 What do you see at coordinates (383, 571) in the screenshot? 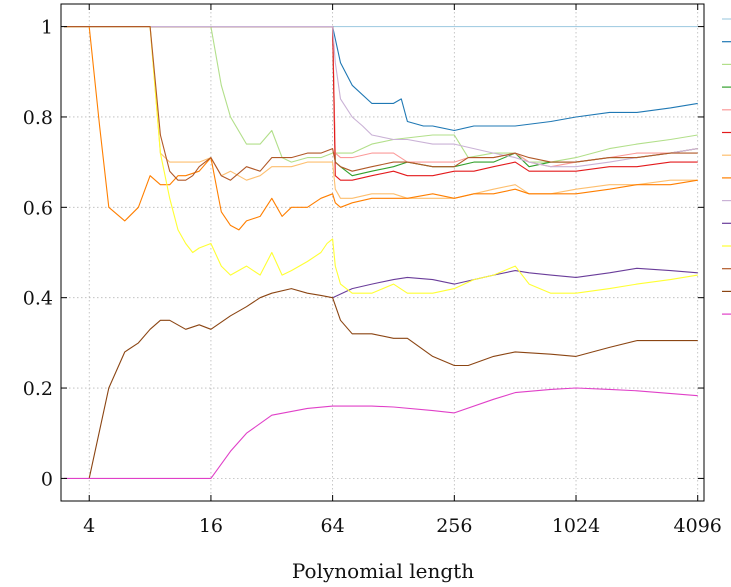
I see `x-axis-title: Polynomial length` at bounding box center [383, 571].